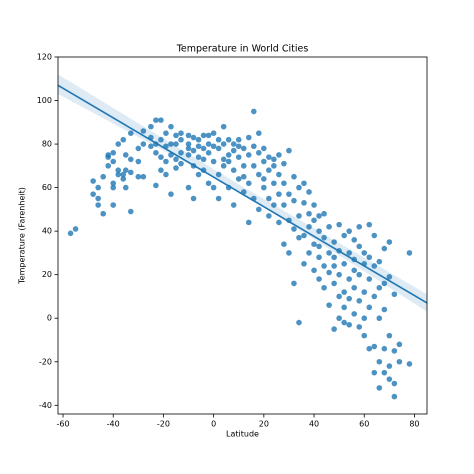 The image size is (474, 474). What do you see at coordinates (242, 434) in the screenshot?
I see `x-axis-label: Latitude` at bounding box center [242, 434].